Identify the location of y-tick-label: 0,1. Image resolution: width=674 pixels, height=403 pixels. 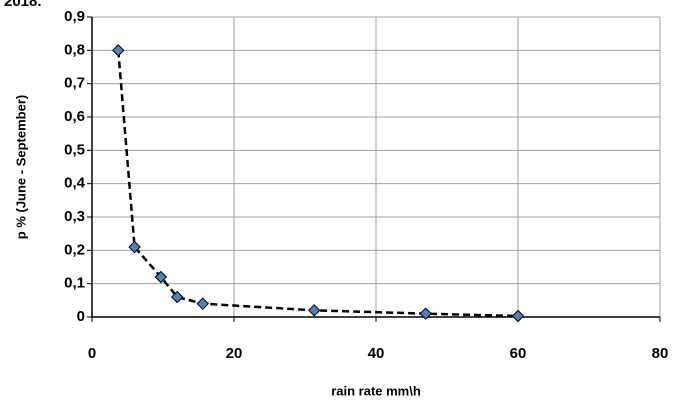
(74, 283).